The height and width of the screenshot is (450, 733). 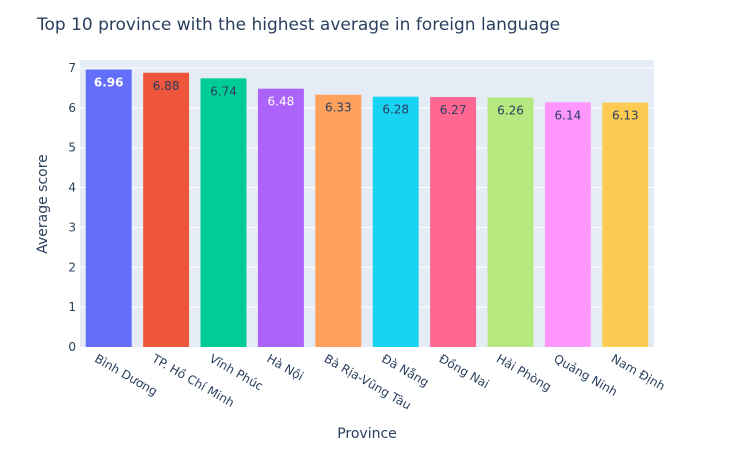 What do you see at coordinates (464, 371) in the screenshot?
I see `x-tick-label: Đồng Nai` at bounding box center [464, 371].